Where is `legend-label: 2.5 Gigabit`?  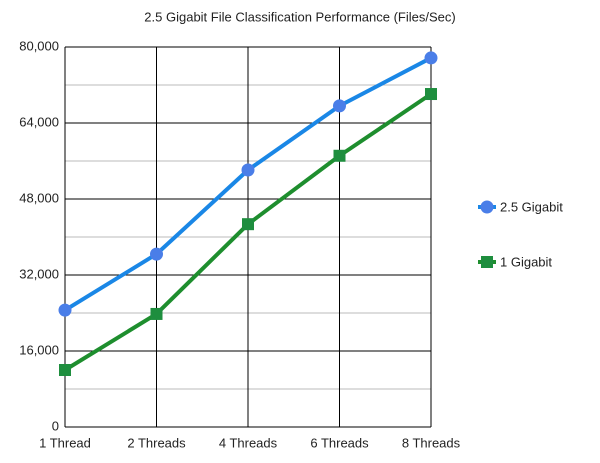
legend-label: 2.5 Gigabit is located at coordinates (531, 206).